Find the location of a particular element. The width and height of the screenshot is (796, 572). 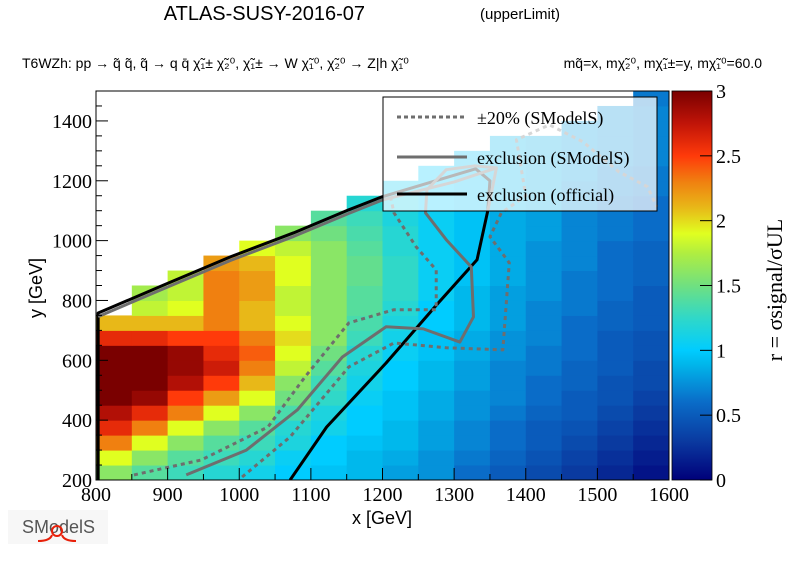

colorbar-tick-label: 0 is located at coordinates (721, 481).